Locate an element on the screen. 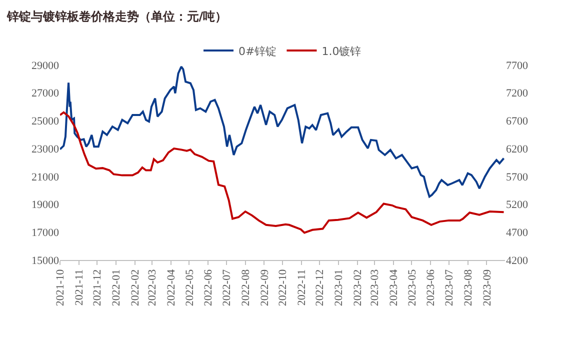 The width and height of the screenshot is (563, 347). x-tick-label: 2022-12 is located at coordinates (320, 287).